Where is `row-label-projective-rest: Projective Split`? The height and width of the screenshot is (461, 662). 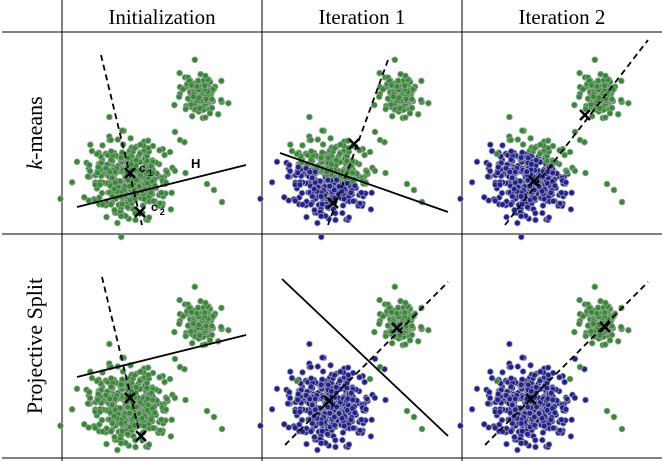
row-label-projective-rest: Projective Split is located at coordinates (34, 346).